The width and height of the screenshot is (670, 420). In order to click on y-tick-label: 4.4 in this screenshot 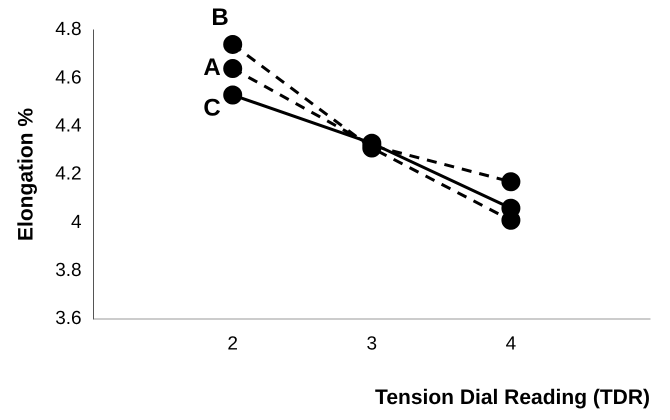, I will do `click(68, 126)`.